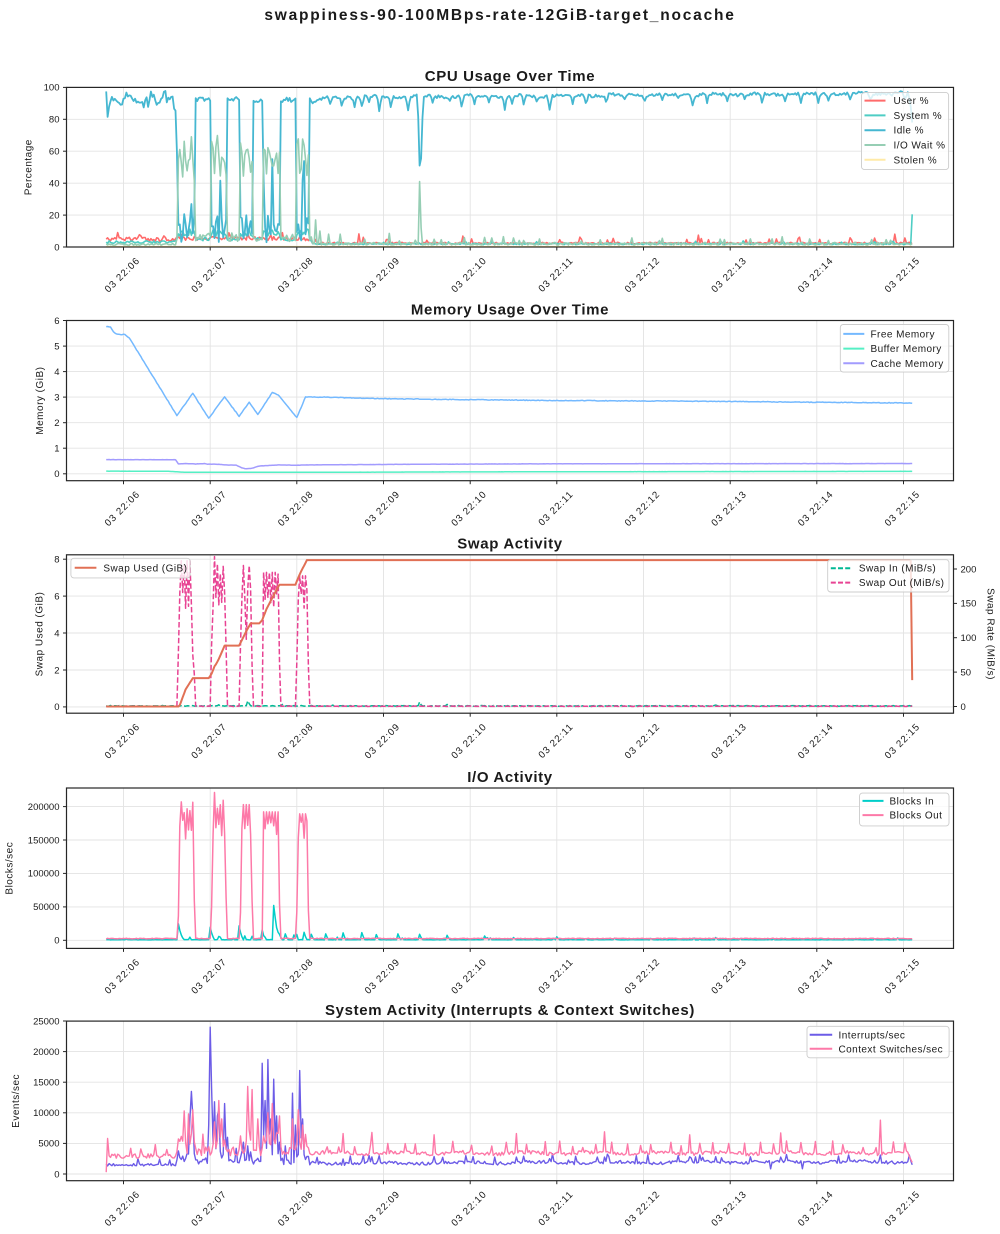 The height and width of the screenshot is (1234, 1000). What do you see at coordinates (510, 76) in the screenshot?
I see `svg-text: CPU Usage Over Time` at bounding box center [510, 76].